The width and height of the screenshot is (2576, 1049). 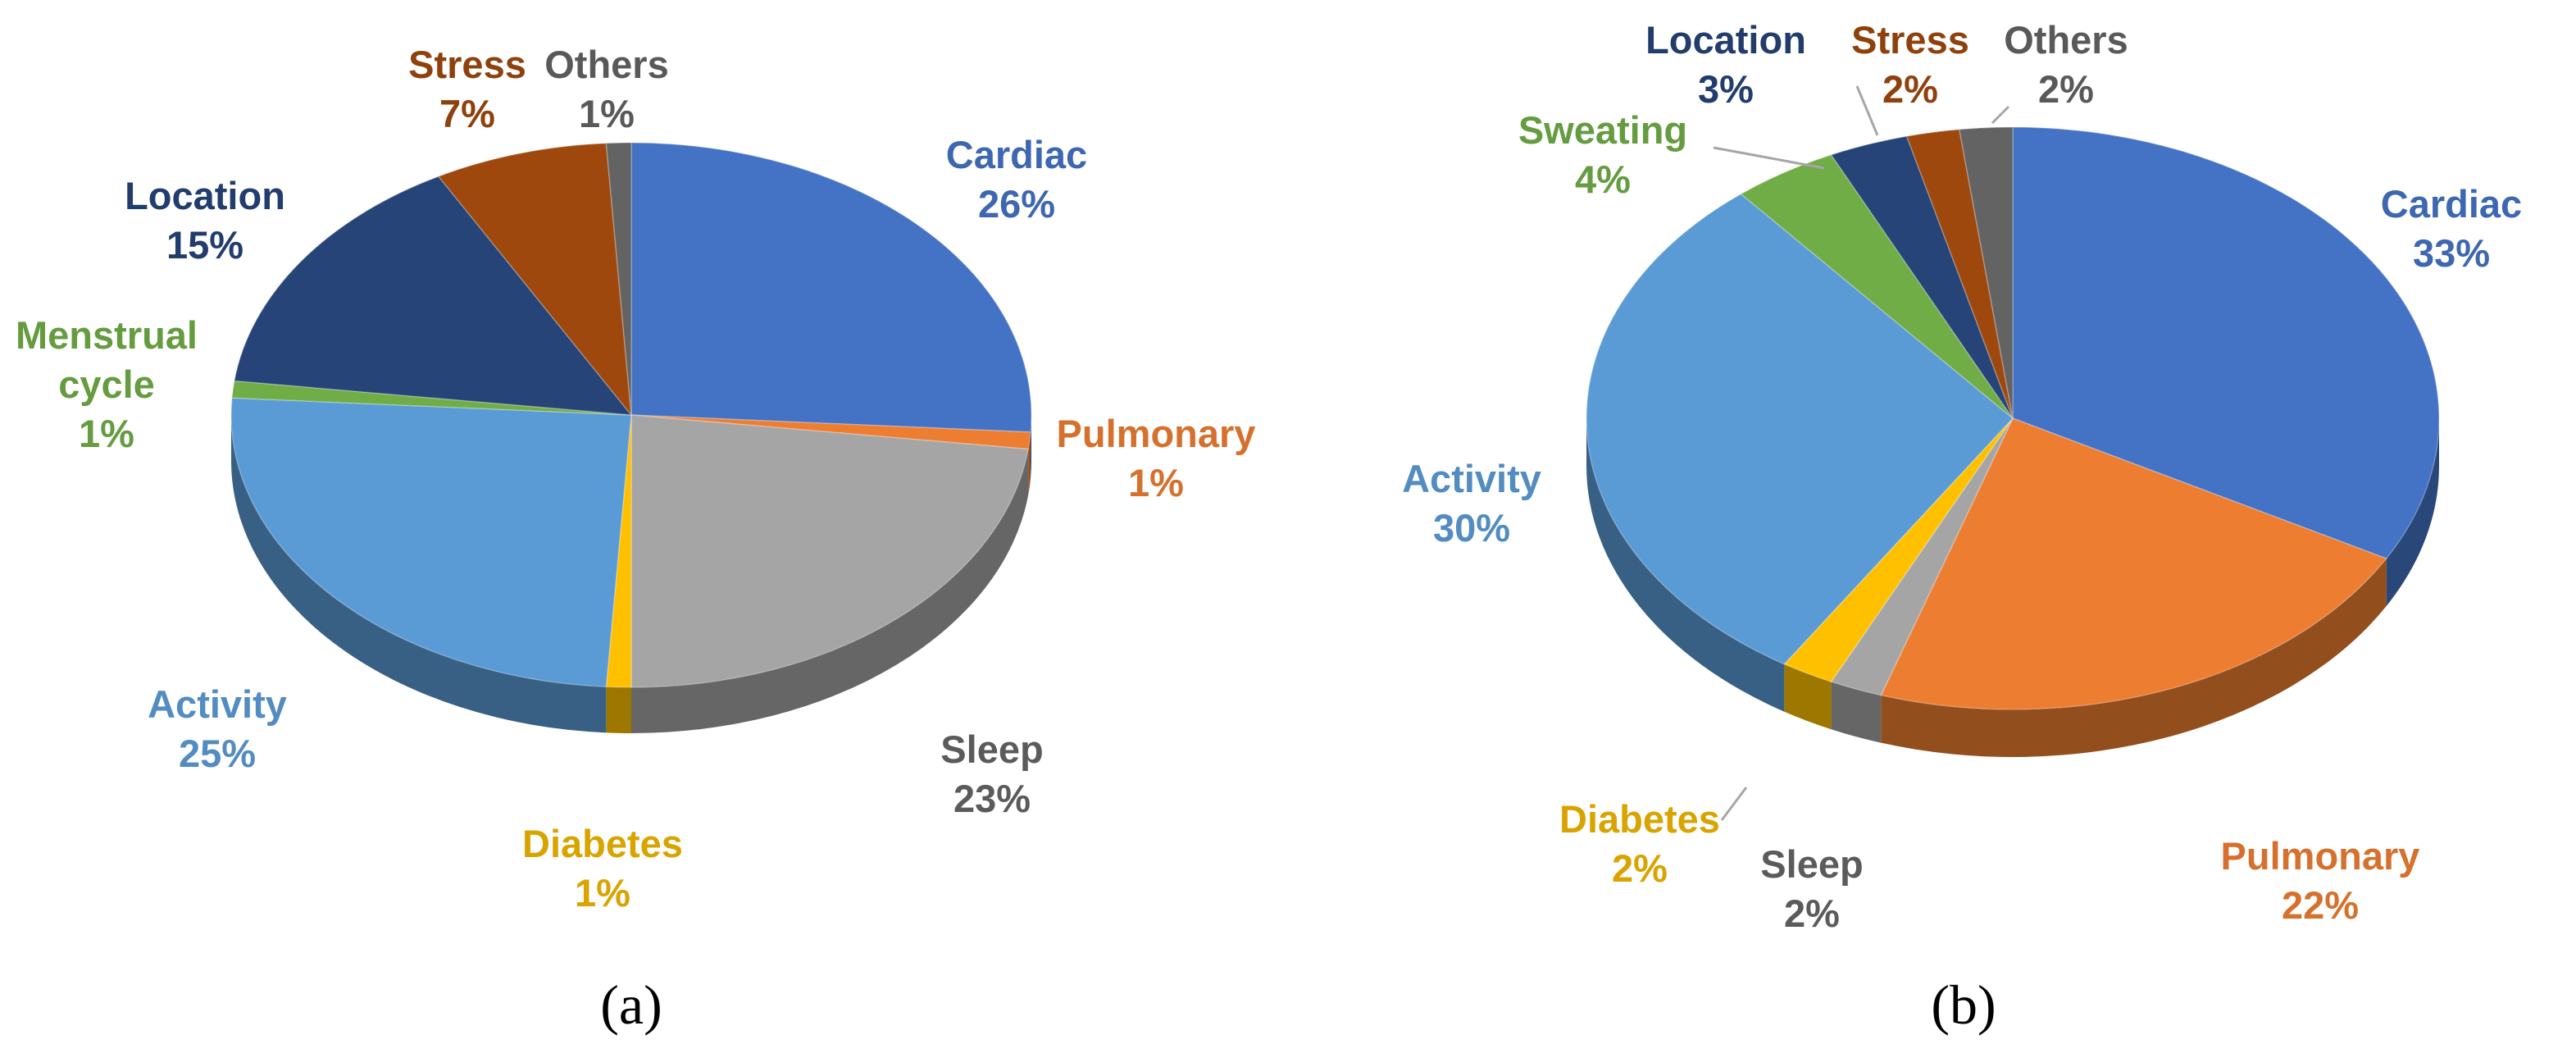 I want to click on pie-b-side-cardiac, so click(x=2413, y=512).